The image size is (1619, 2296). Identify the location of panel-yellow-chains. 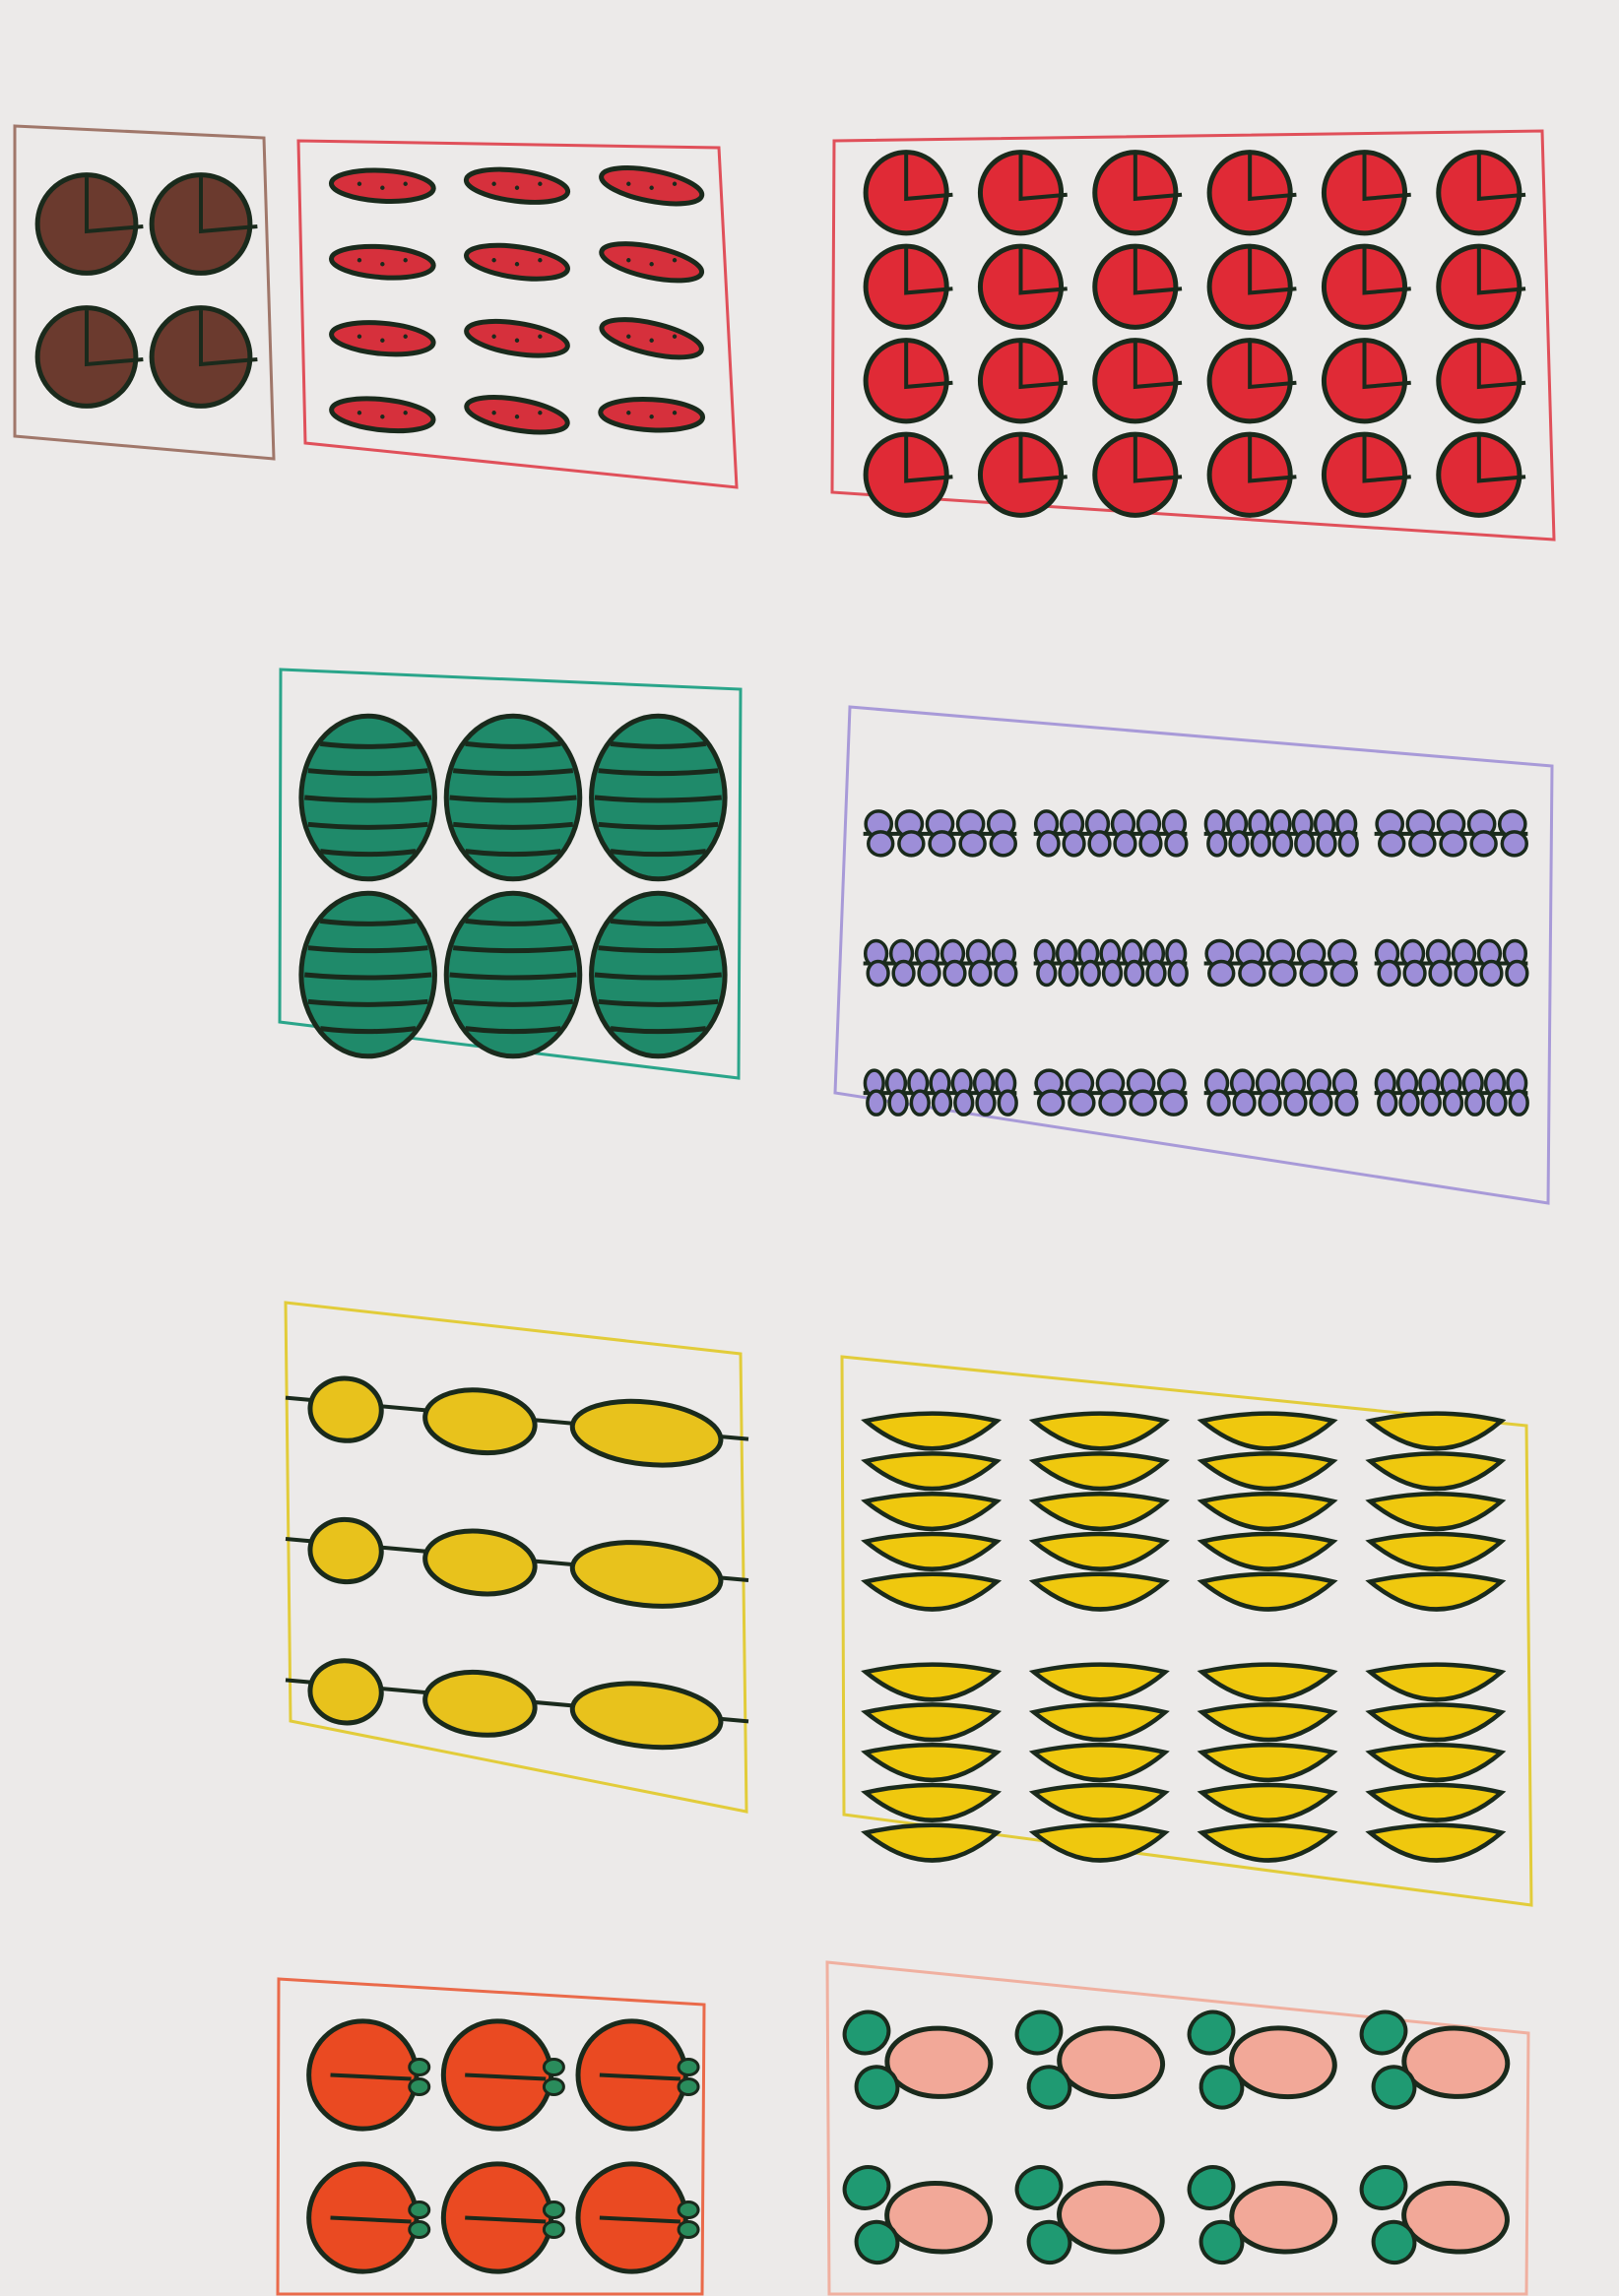
(516, 1557).